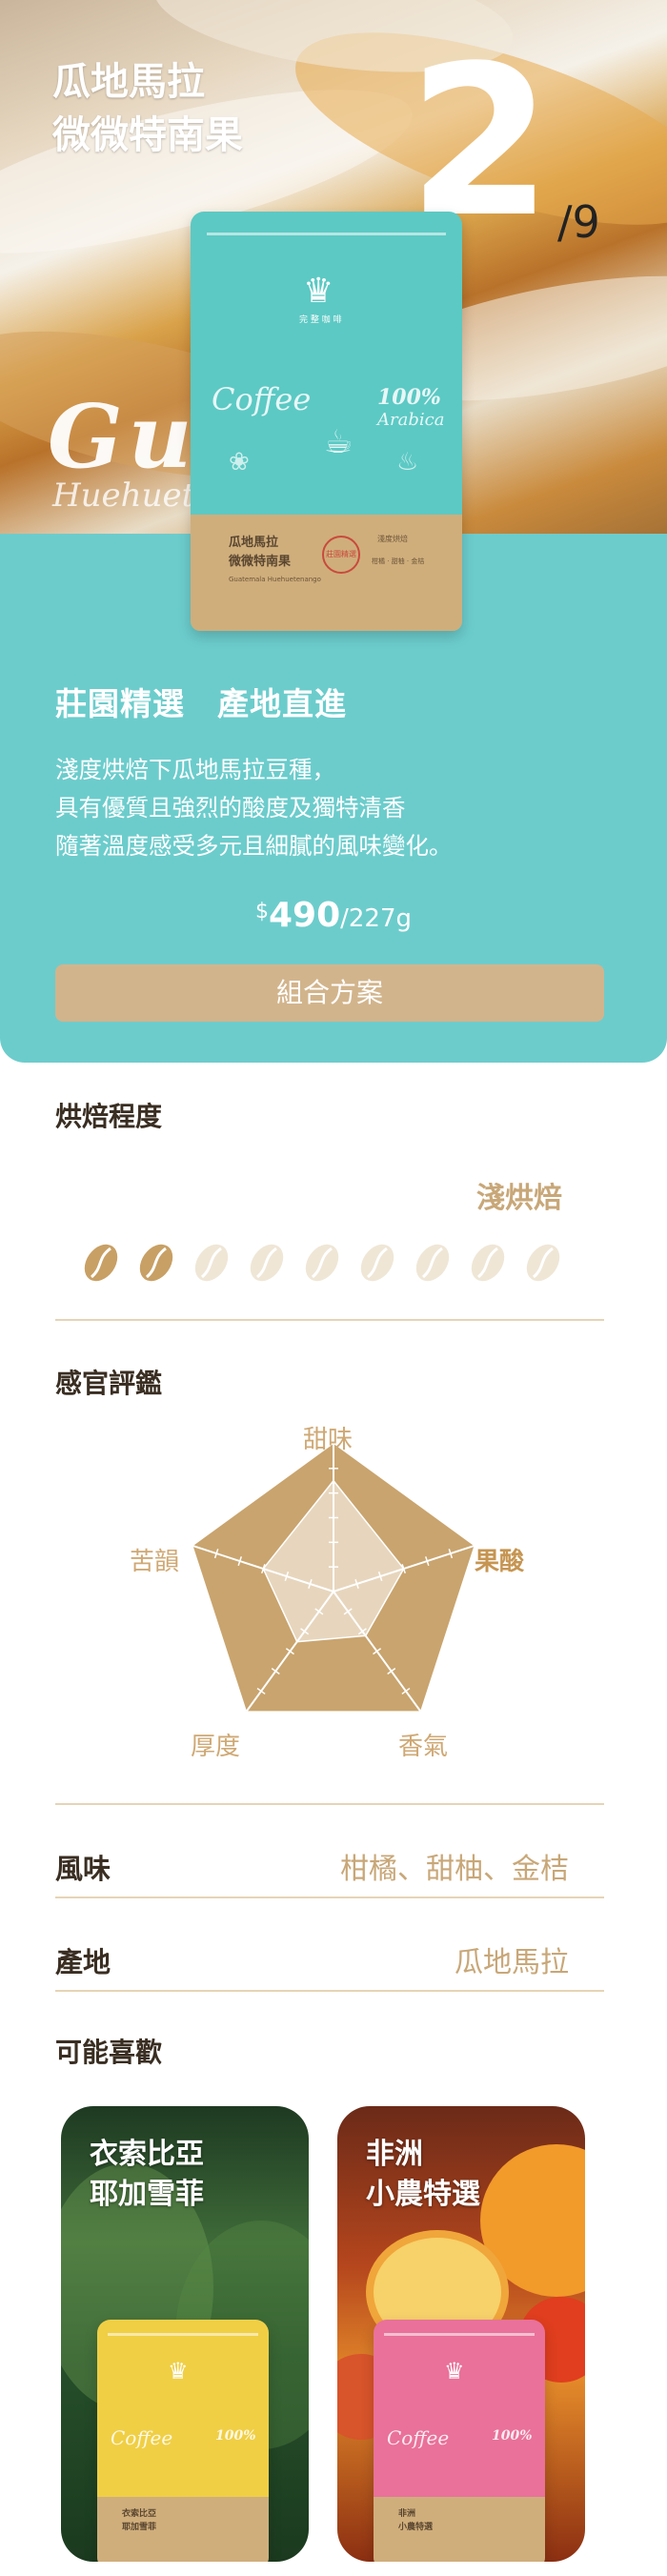 This screenshot has height=2576, width=667. I want to click on bag-label-roast: 淺度烘焙, so click(392, 539).